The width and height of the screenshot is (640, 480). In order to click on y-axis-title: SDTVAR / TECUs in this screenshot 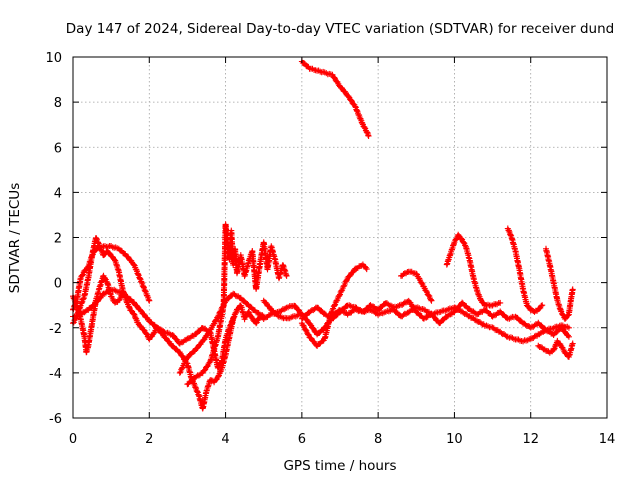, I will do `click(15, 238)`.